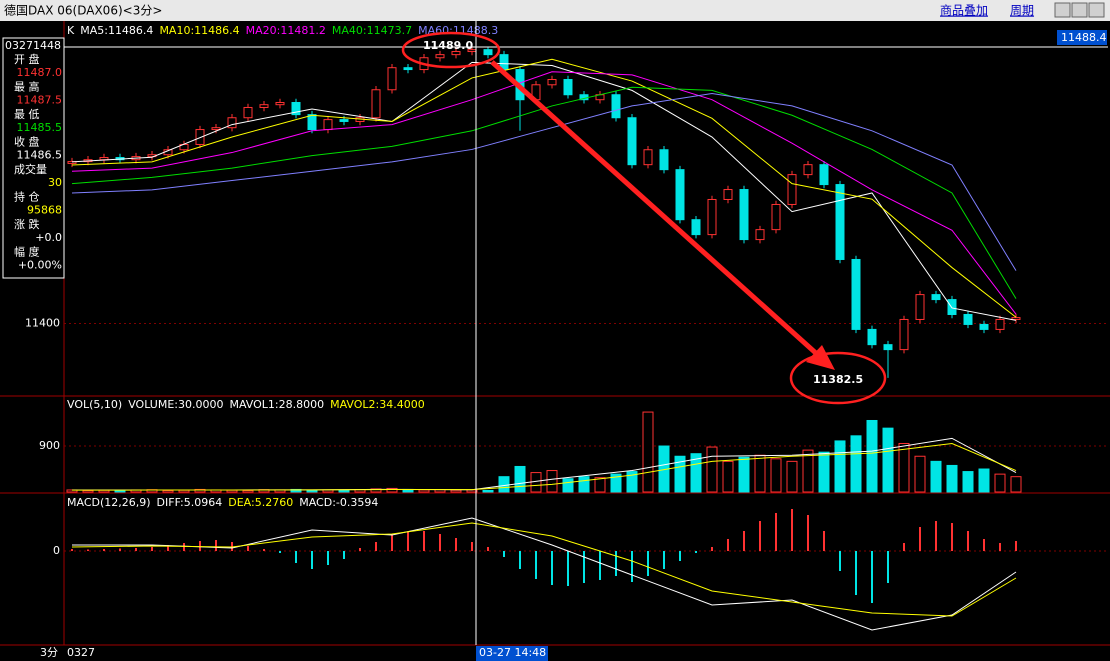 This screenshot has height=661, width=1110. What do you see at coordinates (964, 10) in the screenshot?
I see `overlay-menu: 商品叠加` at bounding box center [964, 10].